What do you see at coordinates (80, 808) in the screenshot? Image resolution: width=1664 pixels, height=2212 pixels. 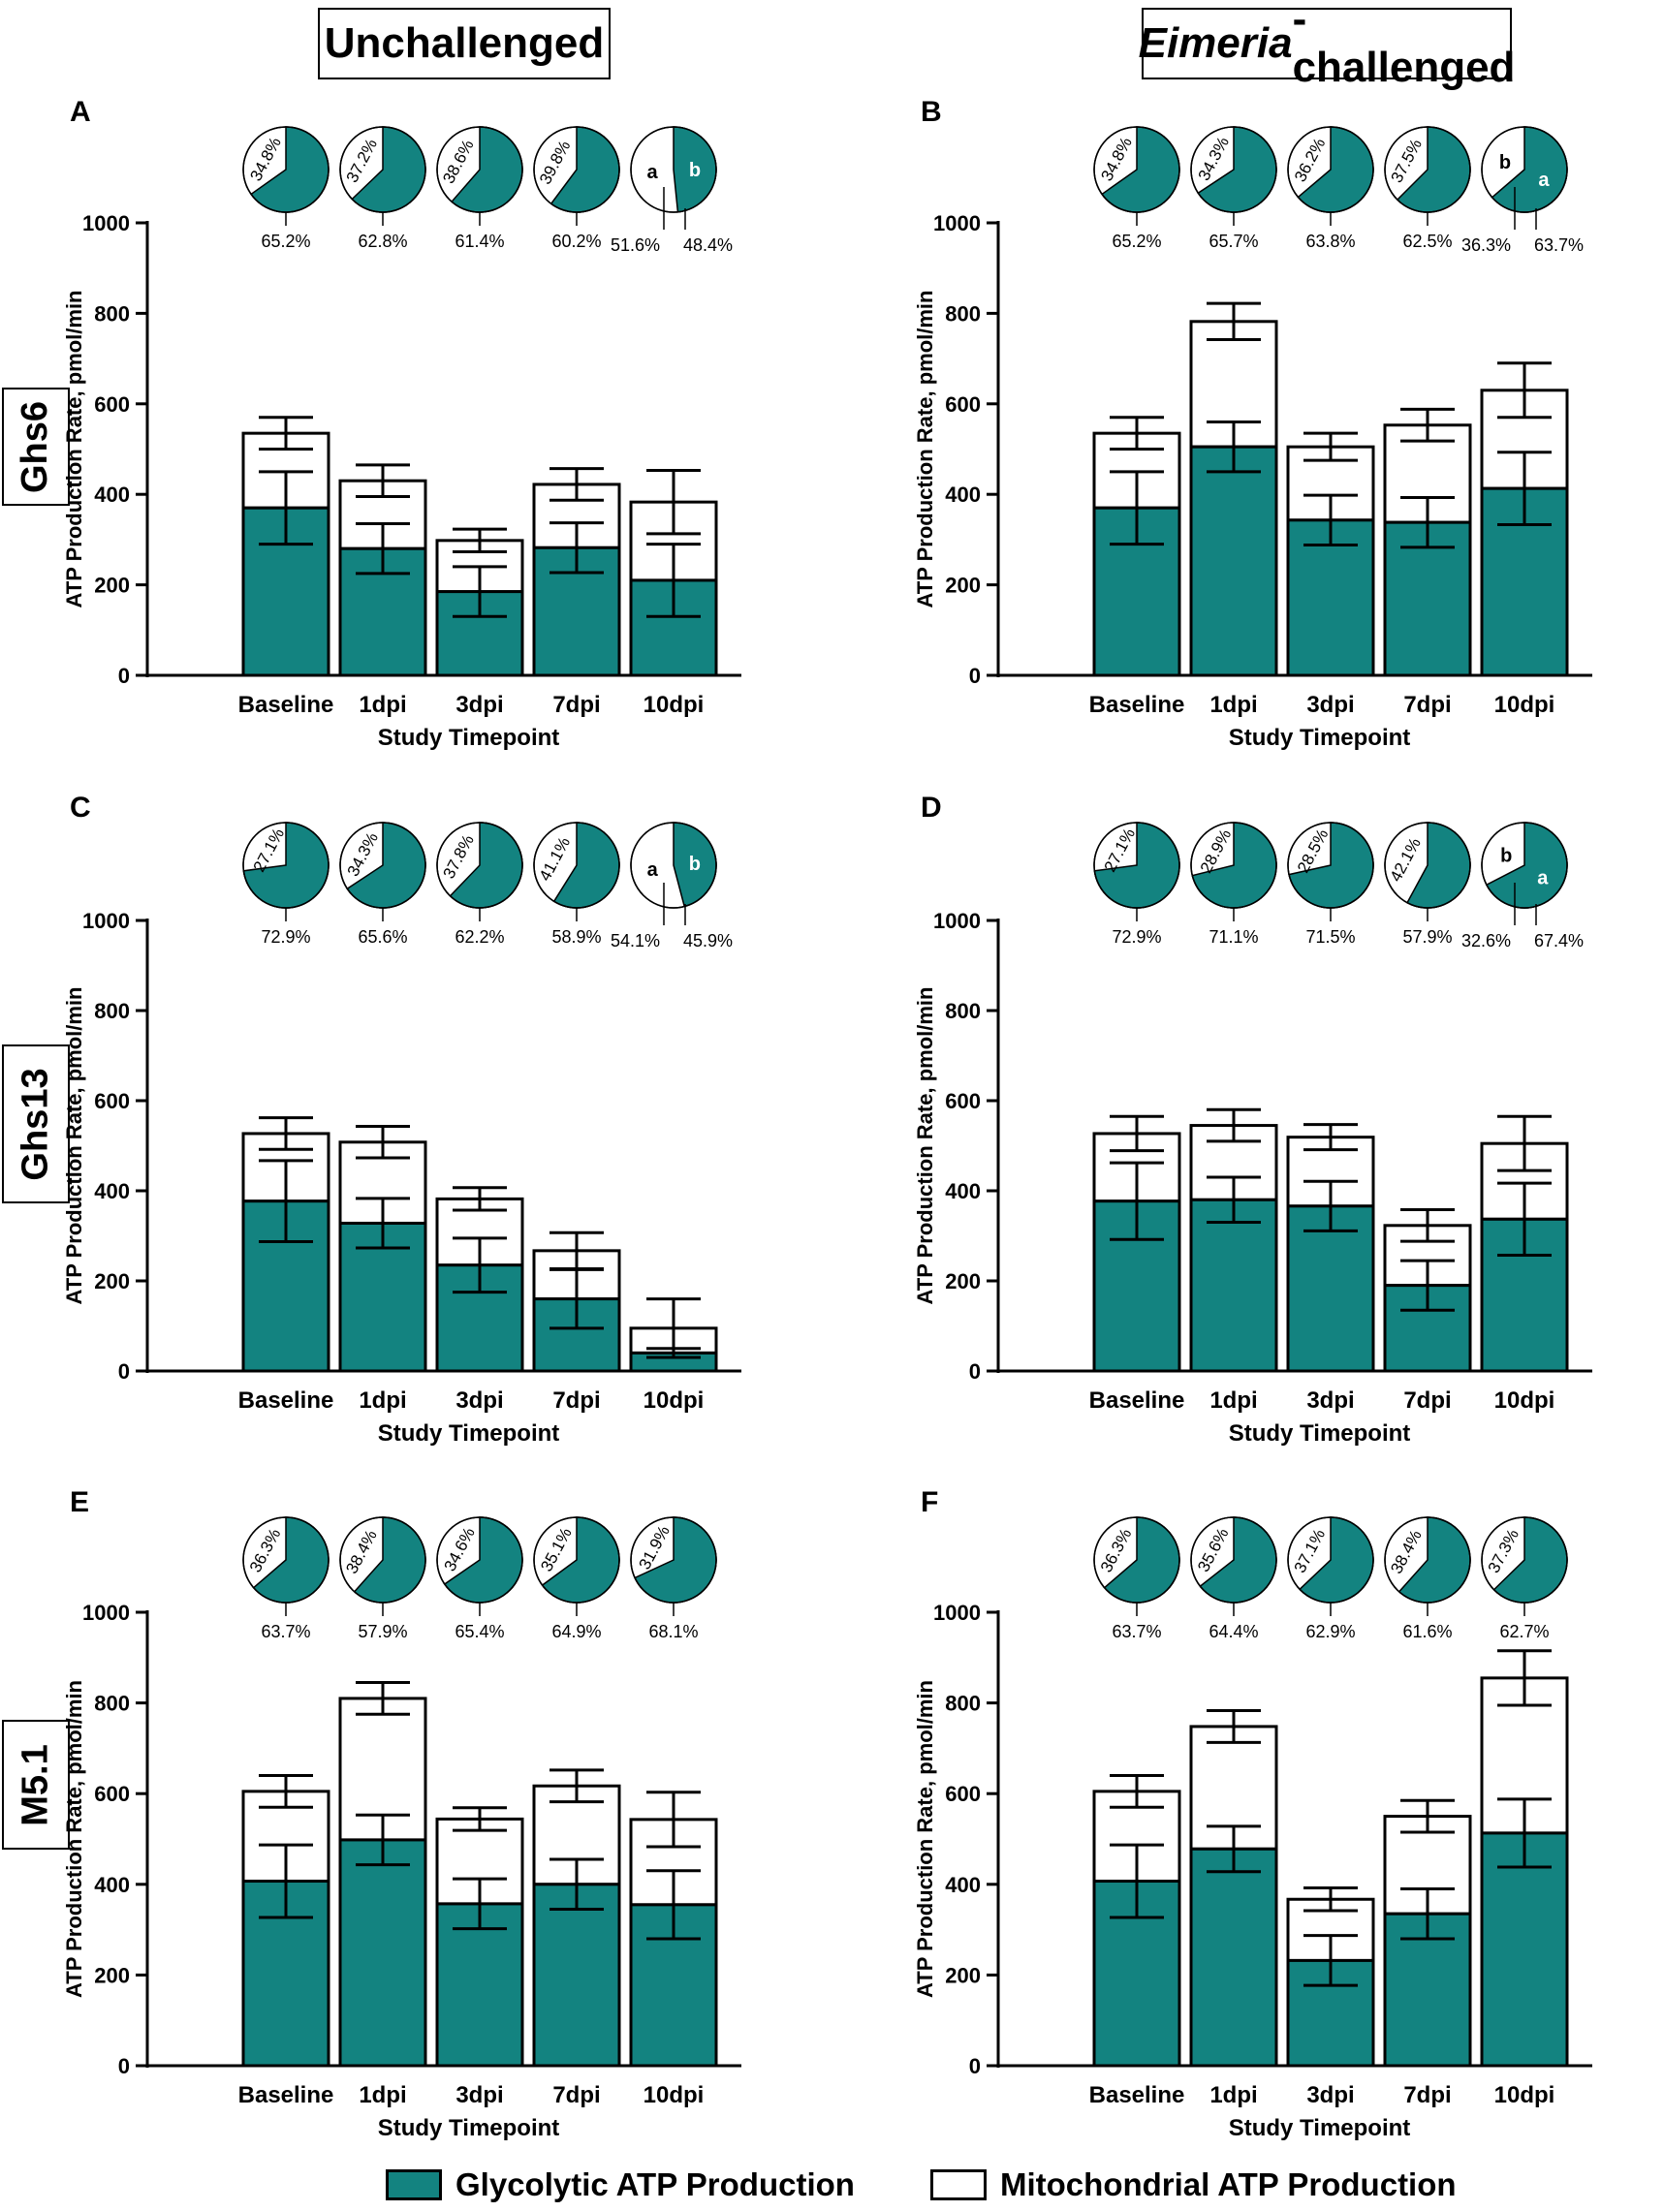 I see `panel-letter: C` at bounding box center [80, 808].